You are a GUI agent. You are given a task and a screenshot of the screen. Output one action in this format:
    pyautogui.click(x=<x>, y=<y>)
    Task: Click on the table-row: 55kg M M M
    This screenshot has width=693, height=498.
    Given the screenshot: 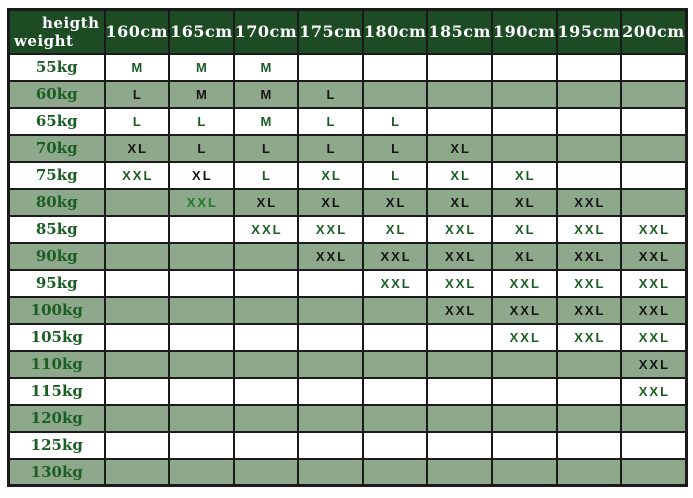 What is the action you would take?
    pyautogui.click(x=347, y=67)
    